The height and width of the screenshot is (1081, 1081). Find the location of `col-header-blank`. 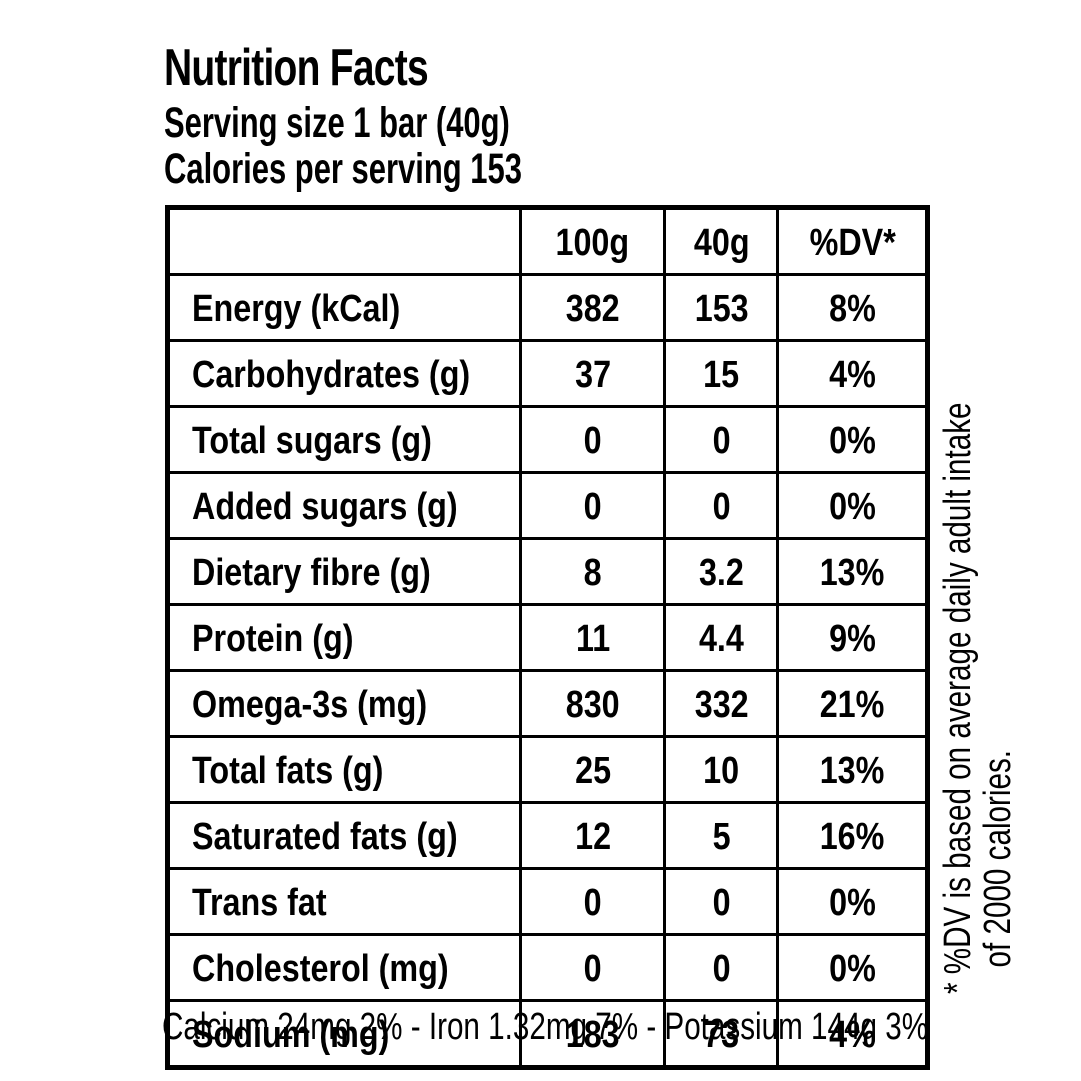

col-header-blank is located at coordinates (344, 241).